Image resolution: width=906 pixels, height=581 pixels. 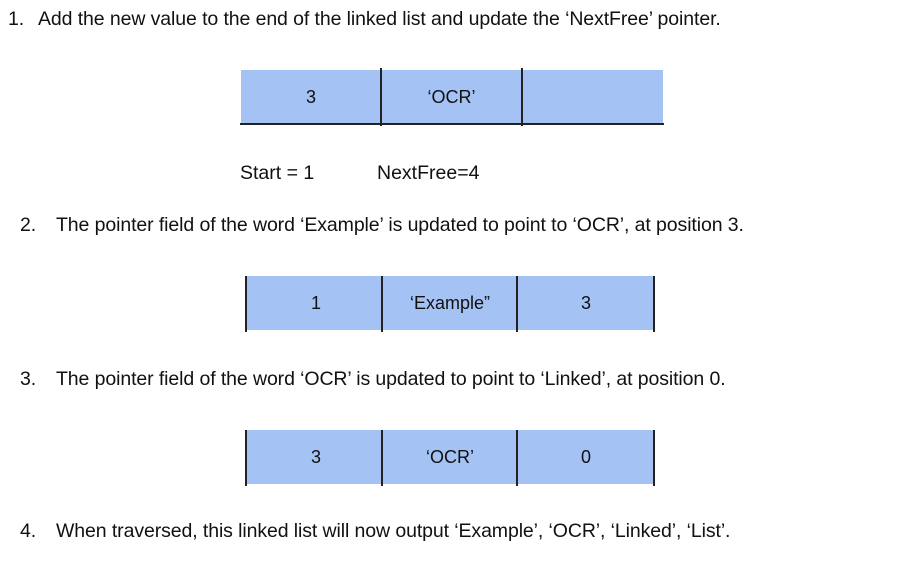 What do you see at coordinates (381, 97) in the screenshot?
I see `node-1-divider-left` at bounding box center [381, 97].